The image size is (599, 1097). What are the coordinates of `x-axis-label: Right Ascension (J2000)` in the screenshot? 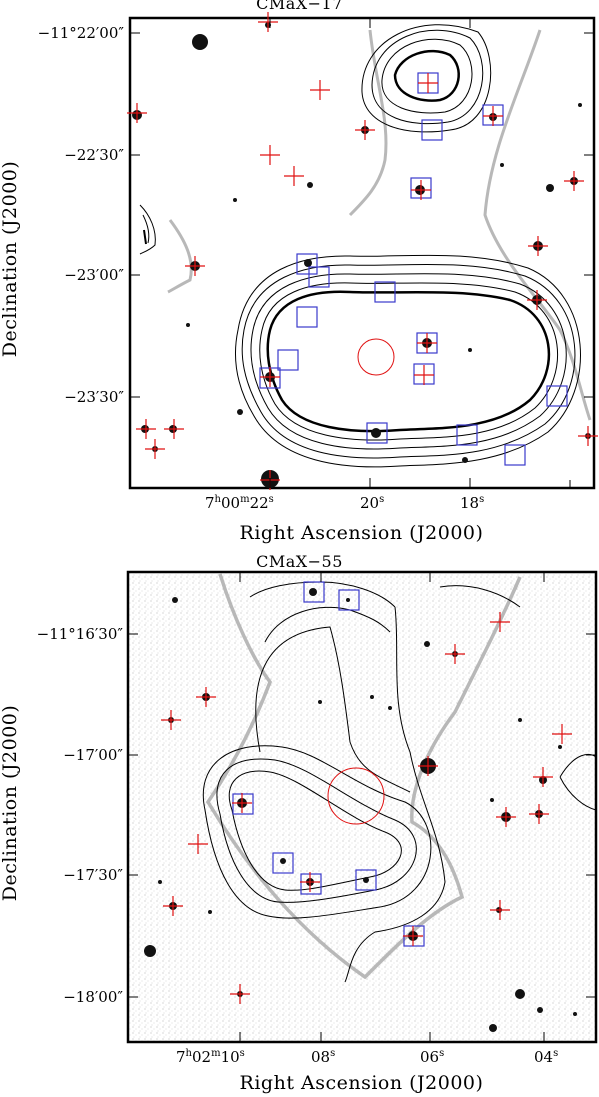 It's located at (361, 1083).